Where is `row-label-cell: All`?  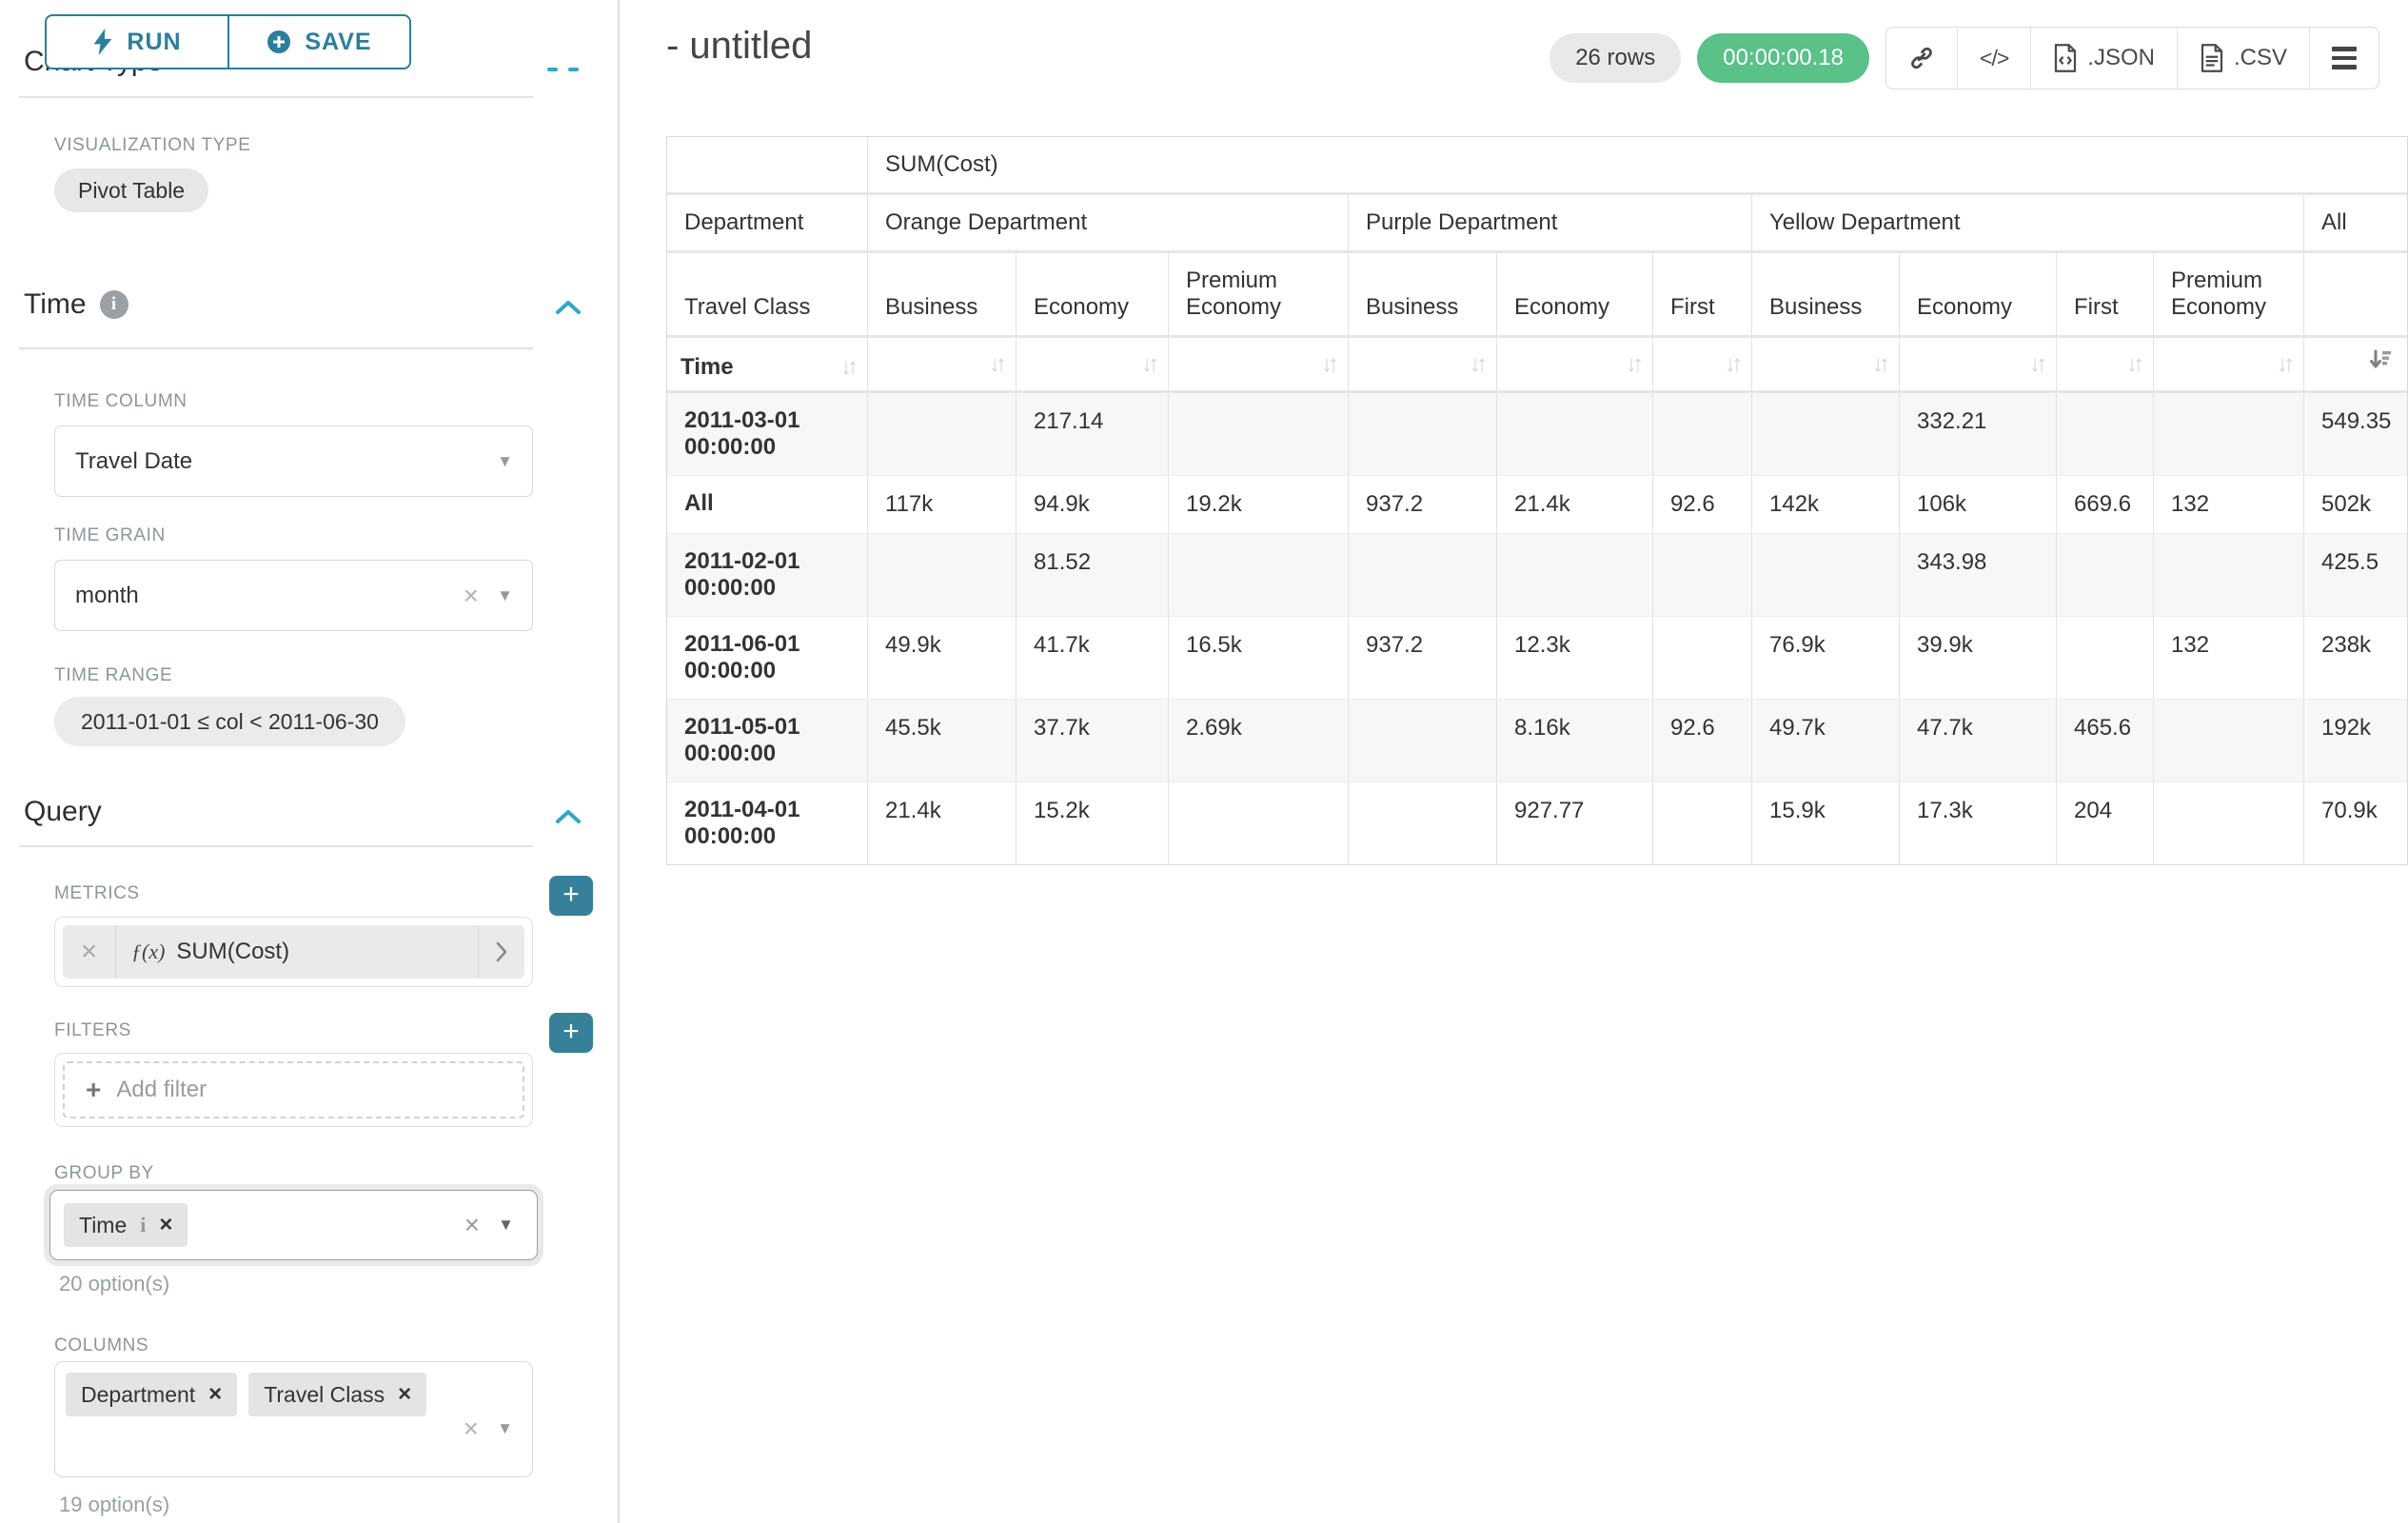
row-label-cell: All is located at coordinates (767, 505).